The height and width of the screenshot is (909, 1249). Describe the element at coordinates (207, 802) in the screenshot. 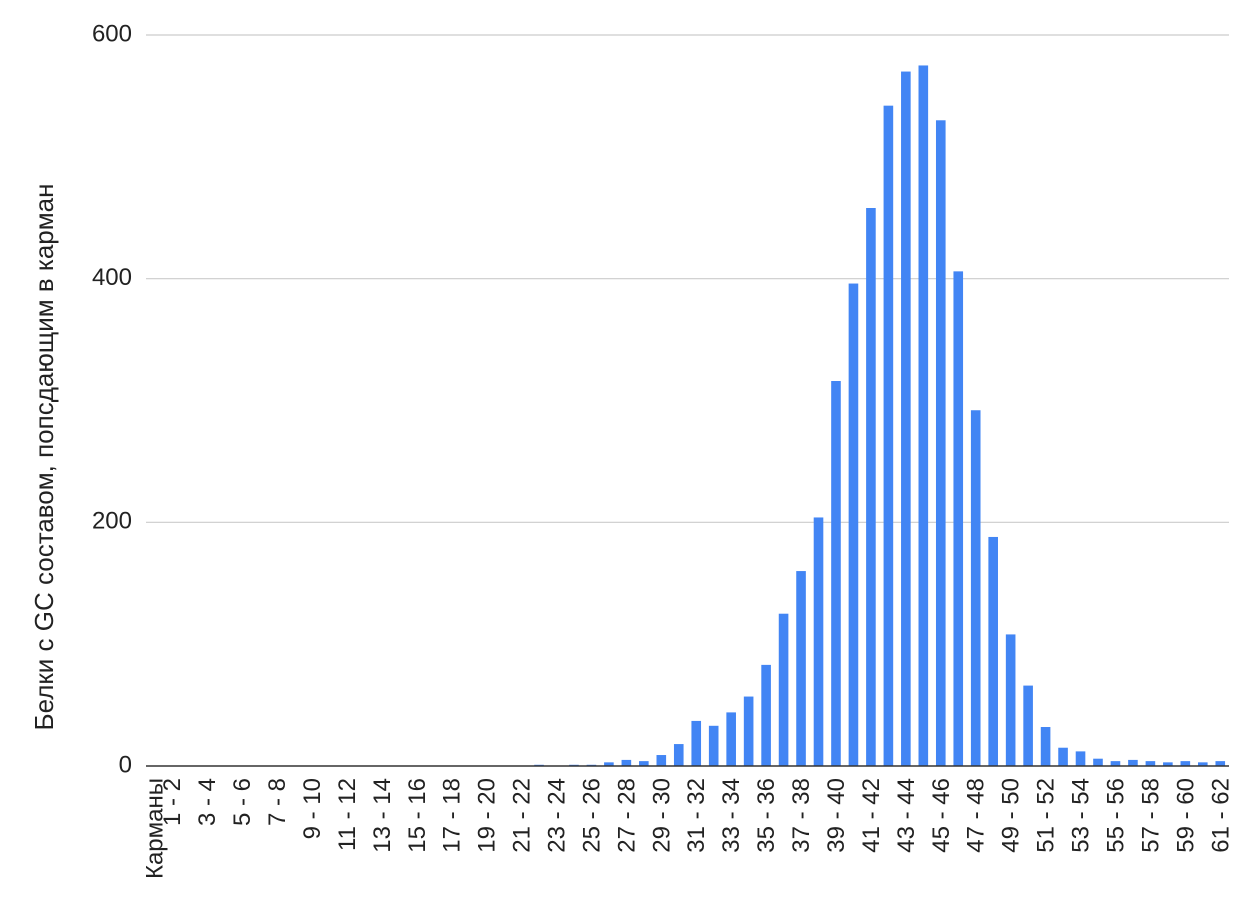

I see `x-tick-label: 3 - 4` at that location.